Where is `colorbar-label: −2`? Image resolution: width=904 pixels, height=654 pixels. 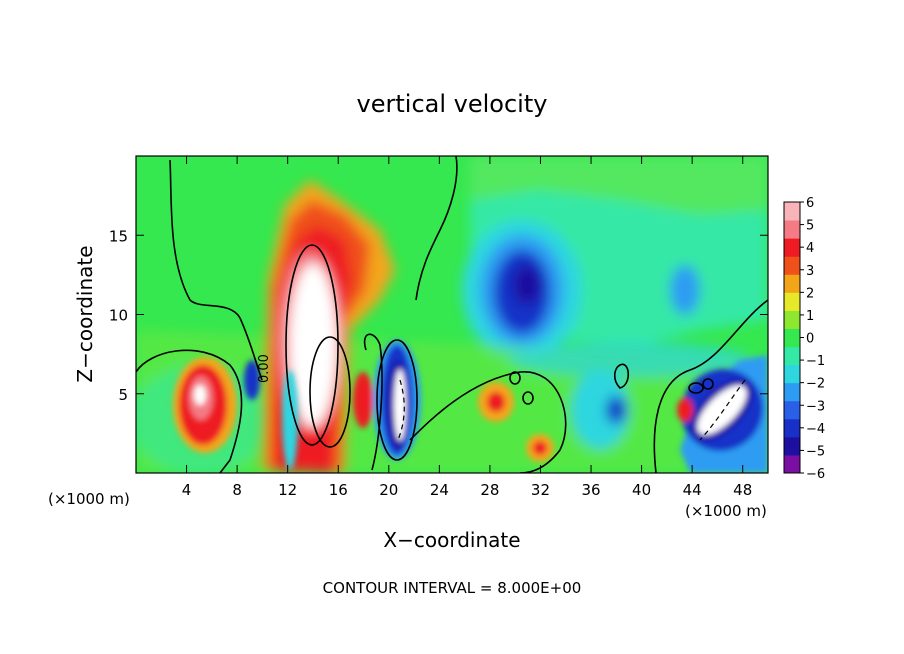 colorbar-label: −2 is located at coordinates (815, 384).